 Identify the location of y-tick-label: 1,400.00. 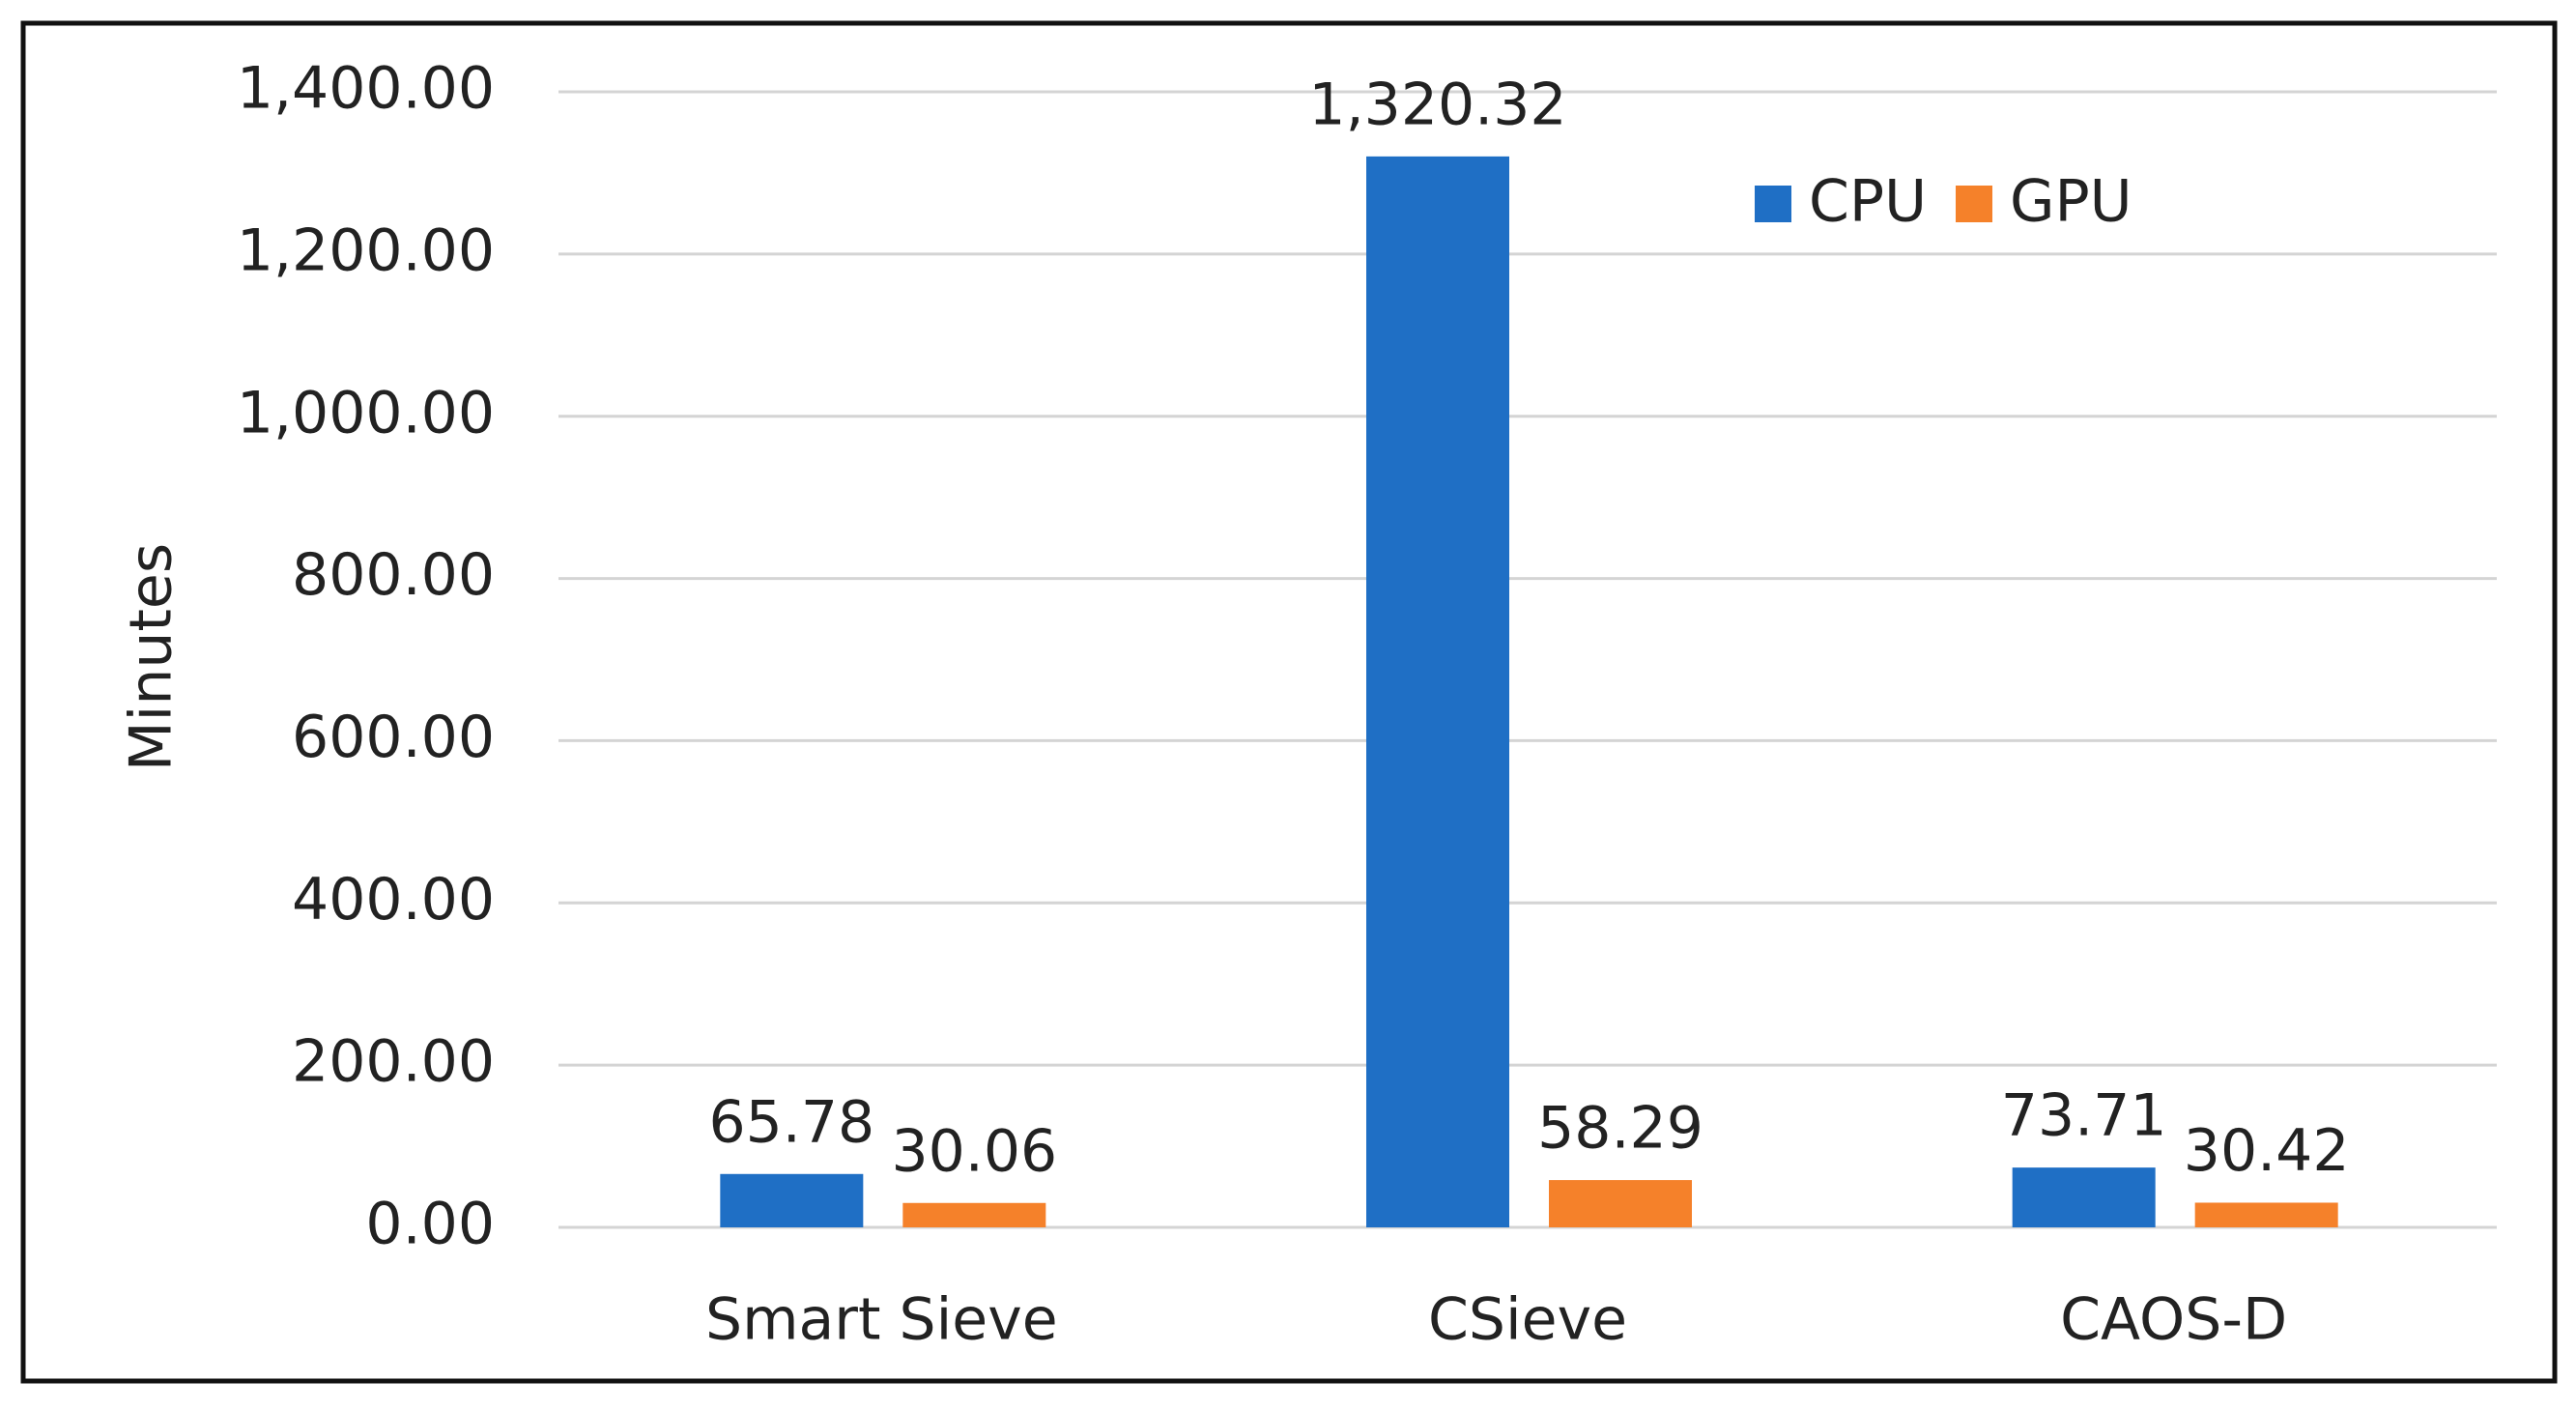
(366, 89).